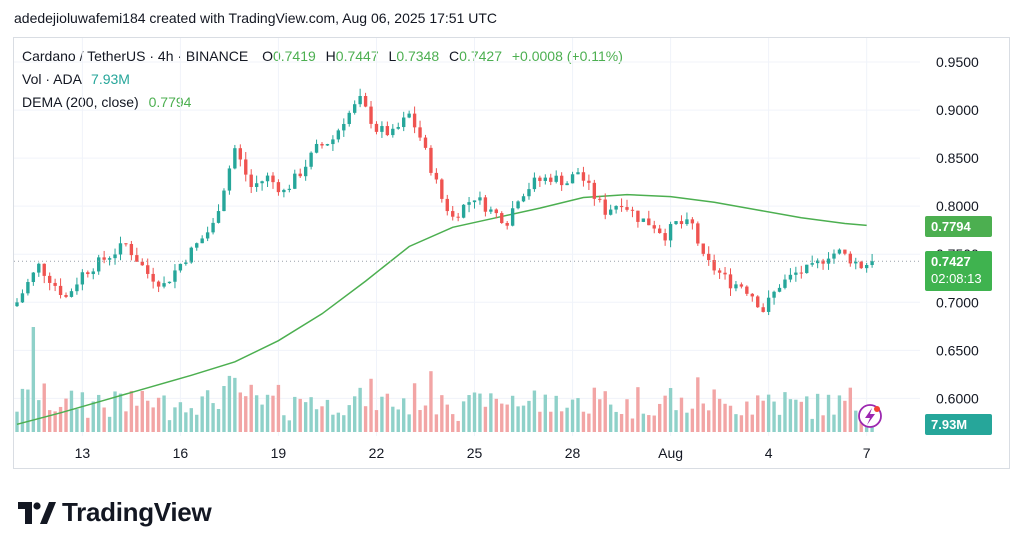  I want to click on legend-change: +0.0008 (+0.11%), so click(567, 56).